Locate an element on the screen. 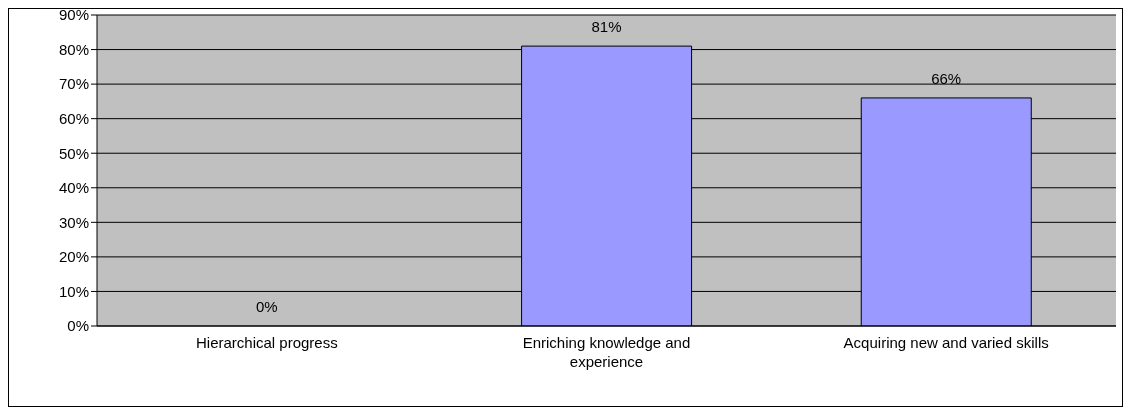 The width and height of the screenshot is (1131, 415). y-tick-label: 50% is located at coordinates (73, 153).